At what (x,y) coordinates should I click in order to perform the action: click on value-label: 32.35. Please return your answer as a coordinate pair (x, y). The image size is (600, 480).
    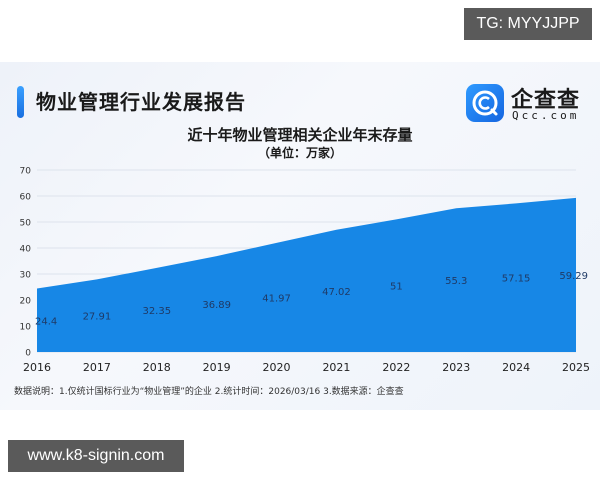
    Looking at the image, I should click on (156, 311).